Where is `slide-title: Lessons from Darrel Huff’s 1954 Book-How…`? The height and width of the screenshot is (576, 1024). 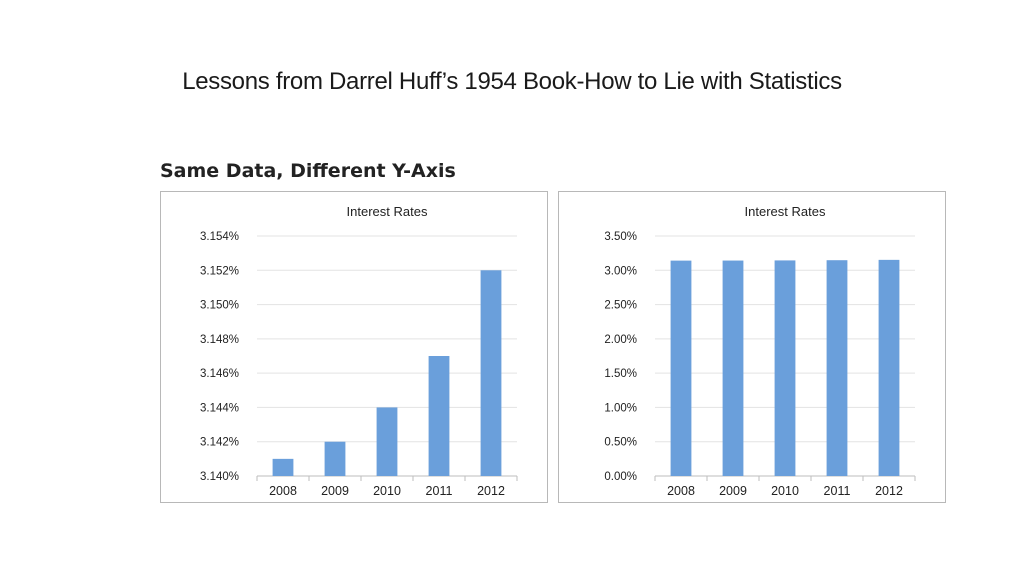
slide-title: Lessons from Darrel Huff’s 1954 Book-How… is located at coordinates (512, 81).